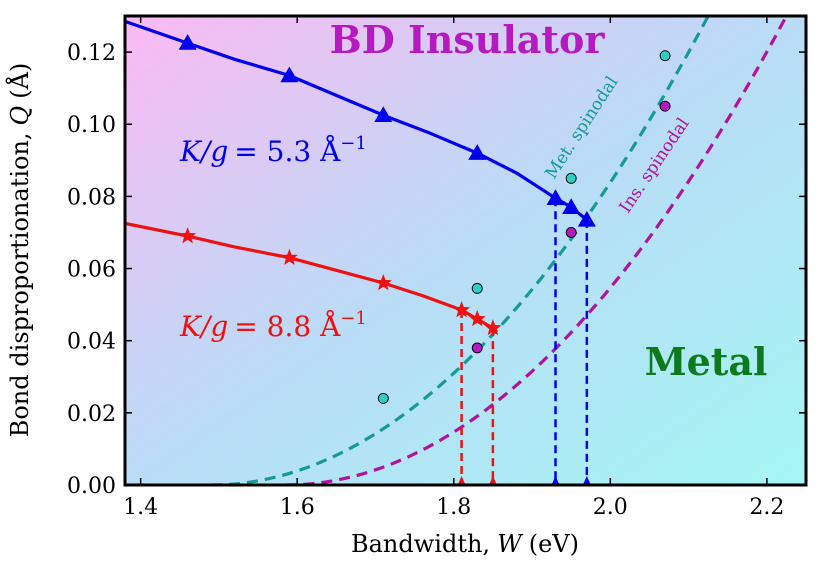 The width and height of the screenshot is (830, 563). I want to click on series-label-k53-eq: = 5.3 Å, so click(287, 151).